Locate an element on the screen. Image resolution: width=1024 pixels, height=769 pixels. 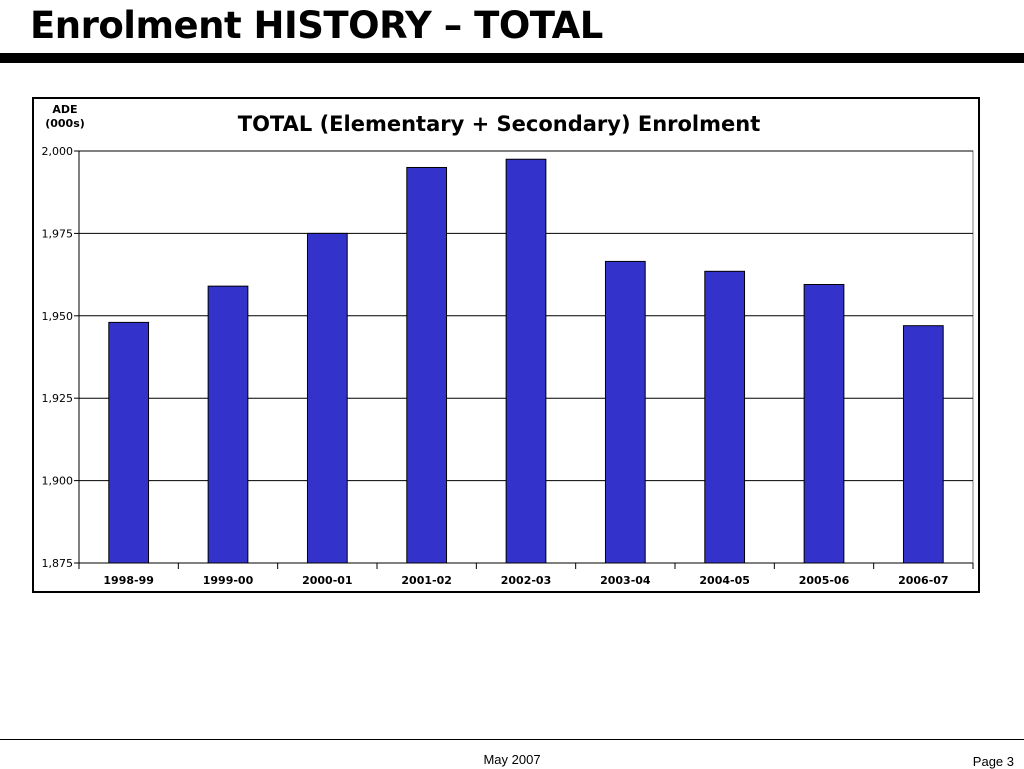
y-tick-label: 1,875 is located at coordinates (58, 563).